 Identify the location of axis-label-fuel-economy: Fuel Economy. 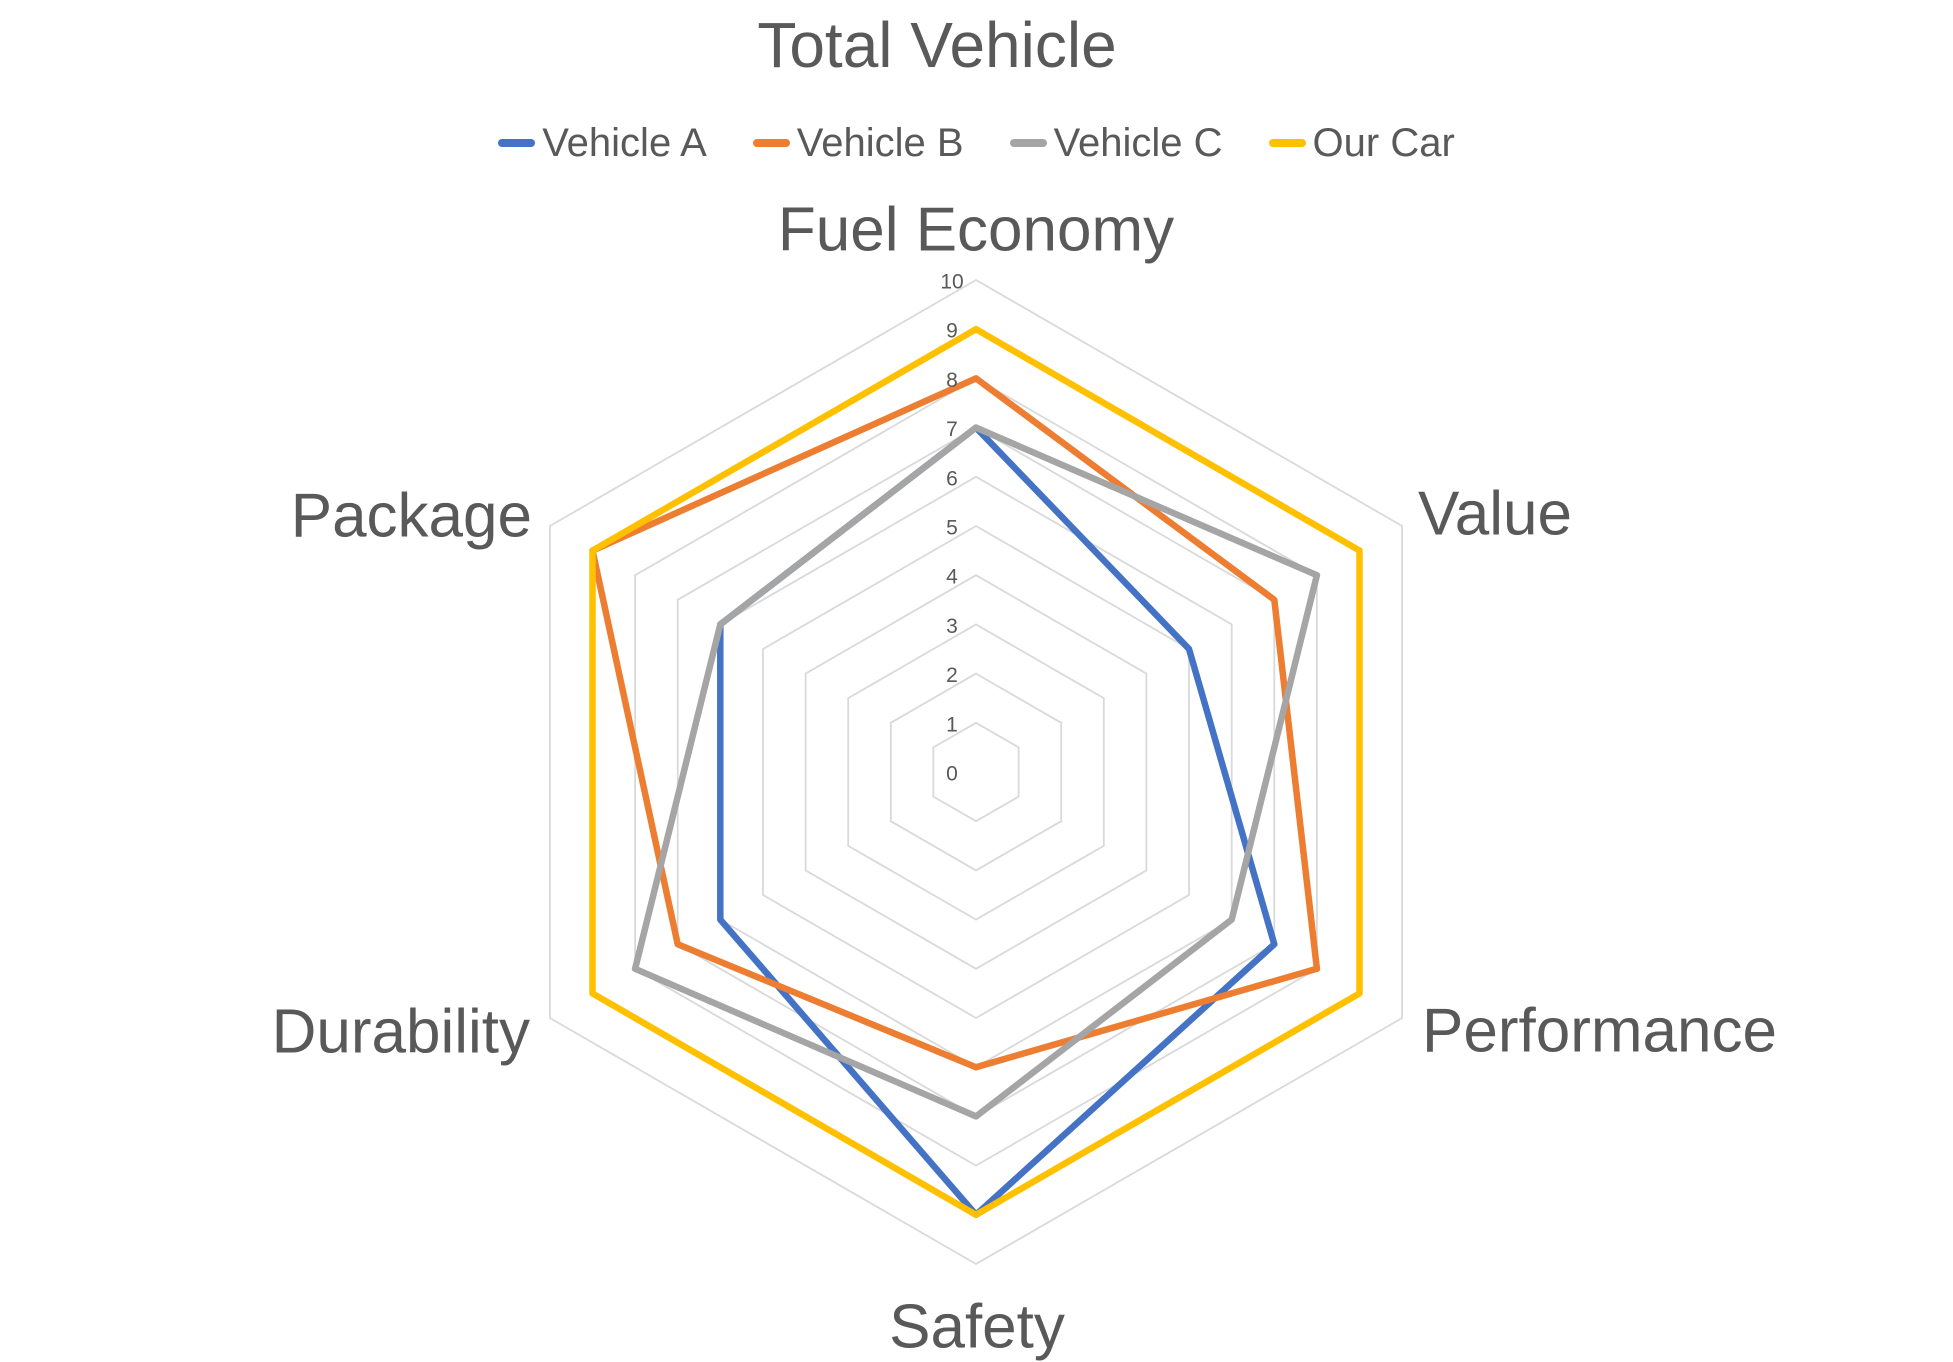
(976, 230).